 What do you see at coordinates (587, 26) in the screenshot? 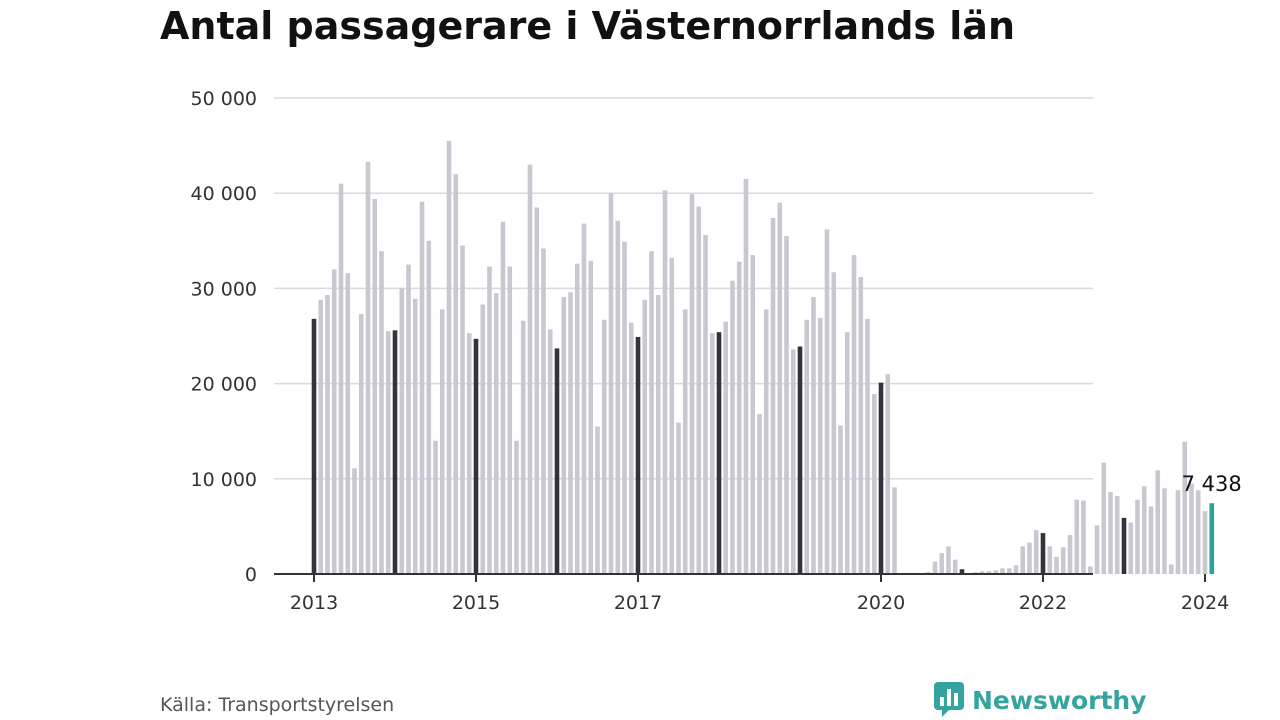
I see `chart-title: Antal passagerare i Västernorrlands län` at bounding box center [587, 26].